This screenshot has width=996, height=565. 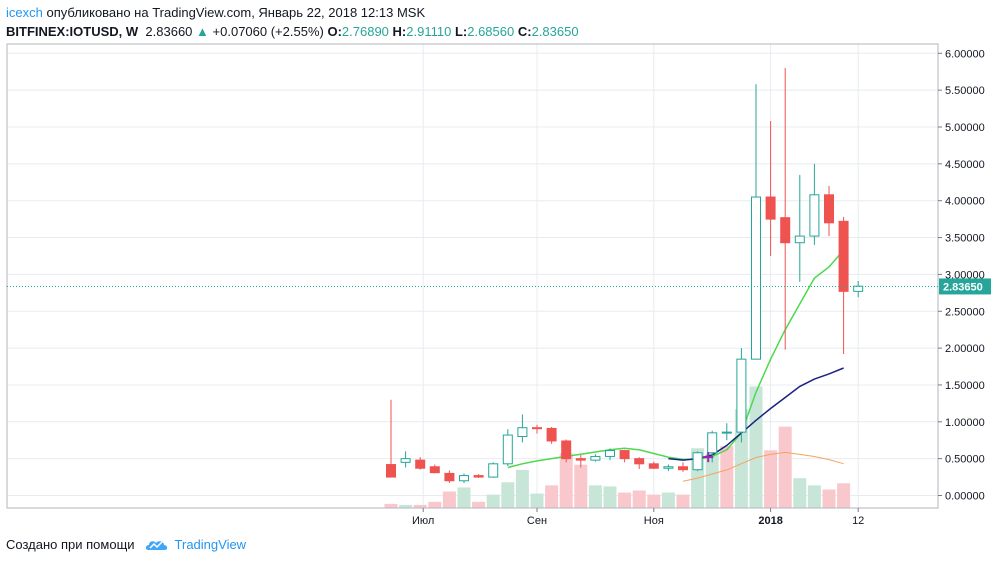 I want to click on y-tick-label: 3.00000, so click(x=965, y=275).